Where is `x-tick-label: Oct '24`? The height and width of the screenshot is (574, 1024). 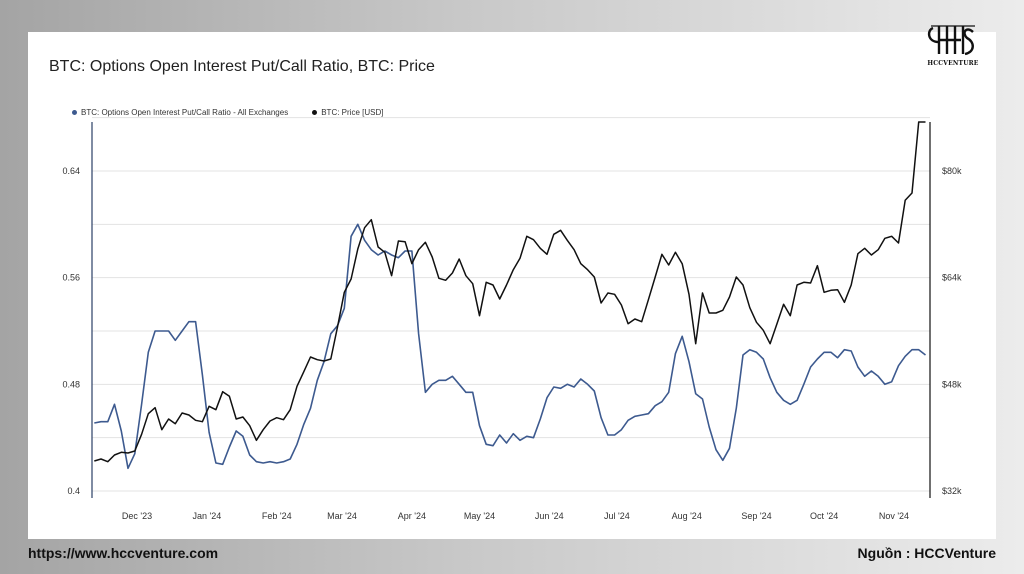
x-tick-label: Oct '24 is located at coordinates (824, 516).